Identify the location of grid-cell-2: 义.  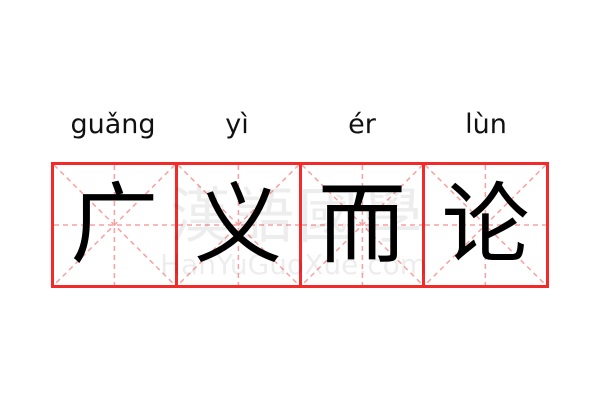
(240, 225).